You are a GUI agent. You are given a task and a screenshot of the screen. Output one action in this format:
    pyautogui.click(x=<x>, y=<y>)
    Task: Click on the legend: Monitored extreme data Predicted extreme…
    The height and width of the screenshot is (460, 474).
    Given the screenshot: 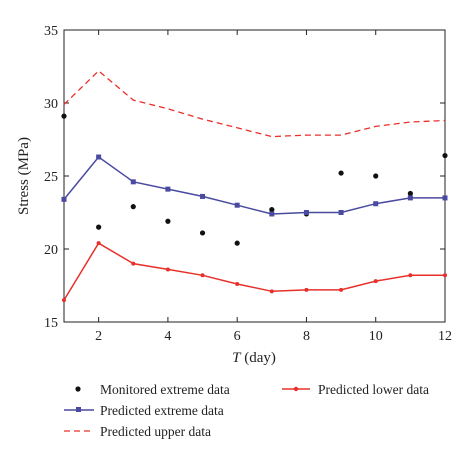 What is the action you would take?
    pyautogui.click(x=246, y=410)
    